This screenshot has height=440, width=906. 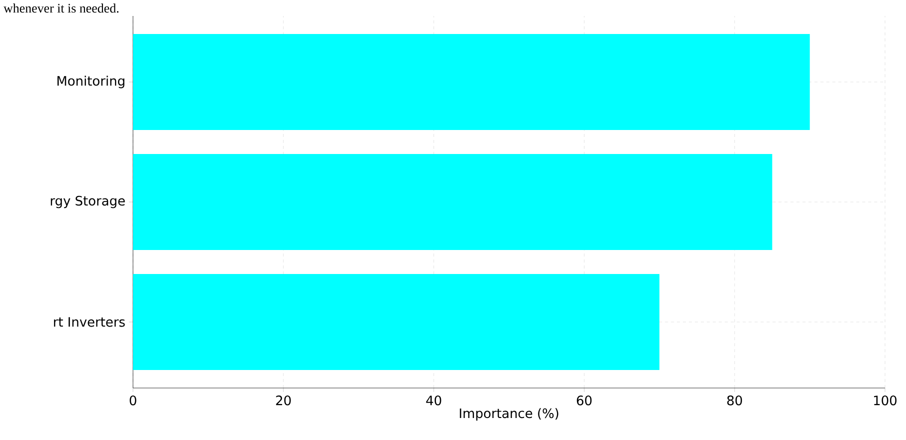 What do you see at coordinates (283, 401) in the screenshot?
I see `x-tick-label: 20` at bounding box center [283, 401].